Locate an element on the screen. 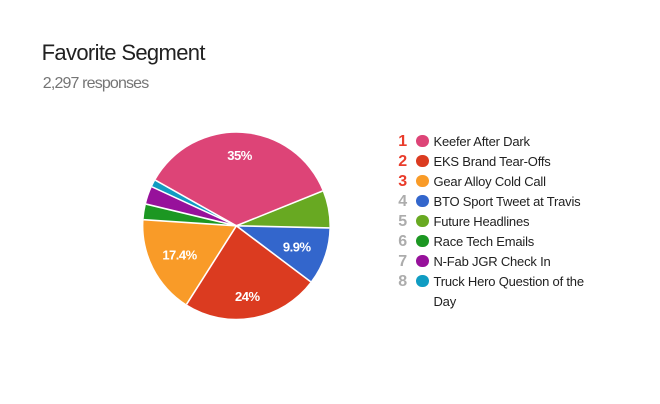 The height and width of the screenshot is (404, 660). svg-text: 17.4% is located at coordinates (179, 255).